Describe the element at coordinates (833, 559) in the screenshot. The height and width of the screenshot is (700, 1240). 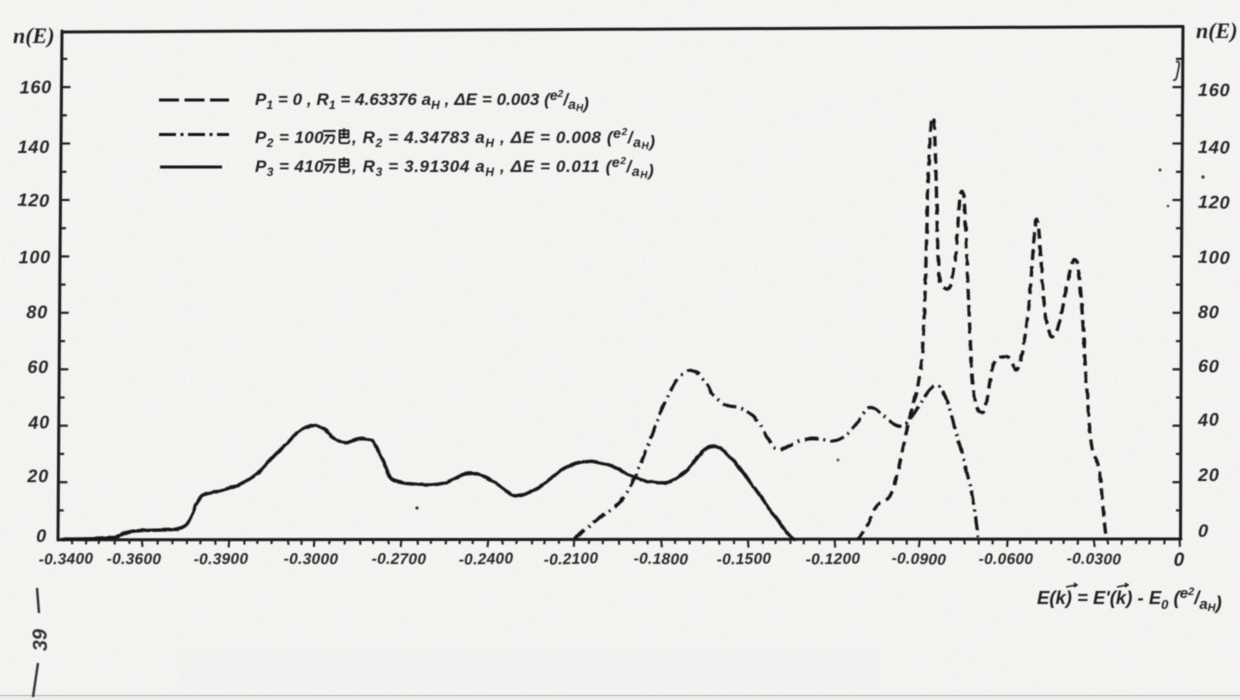
I see `svg-text: -0.1200` at that location.